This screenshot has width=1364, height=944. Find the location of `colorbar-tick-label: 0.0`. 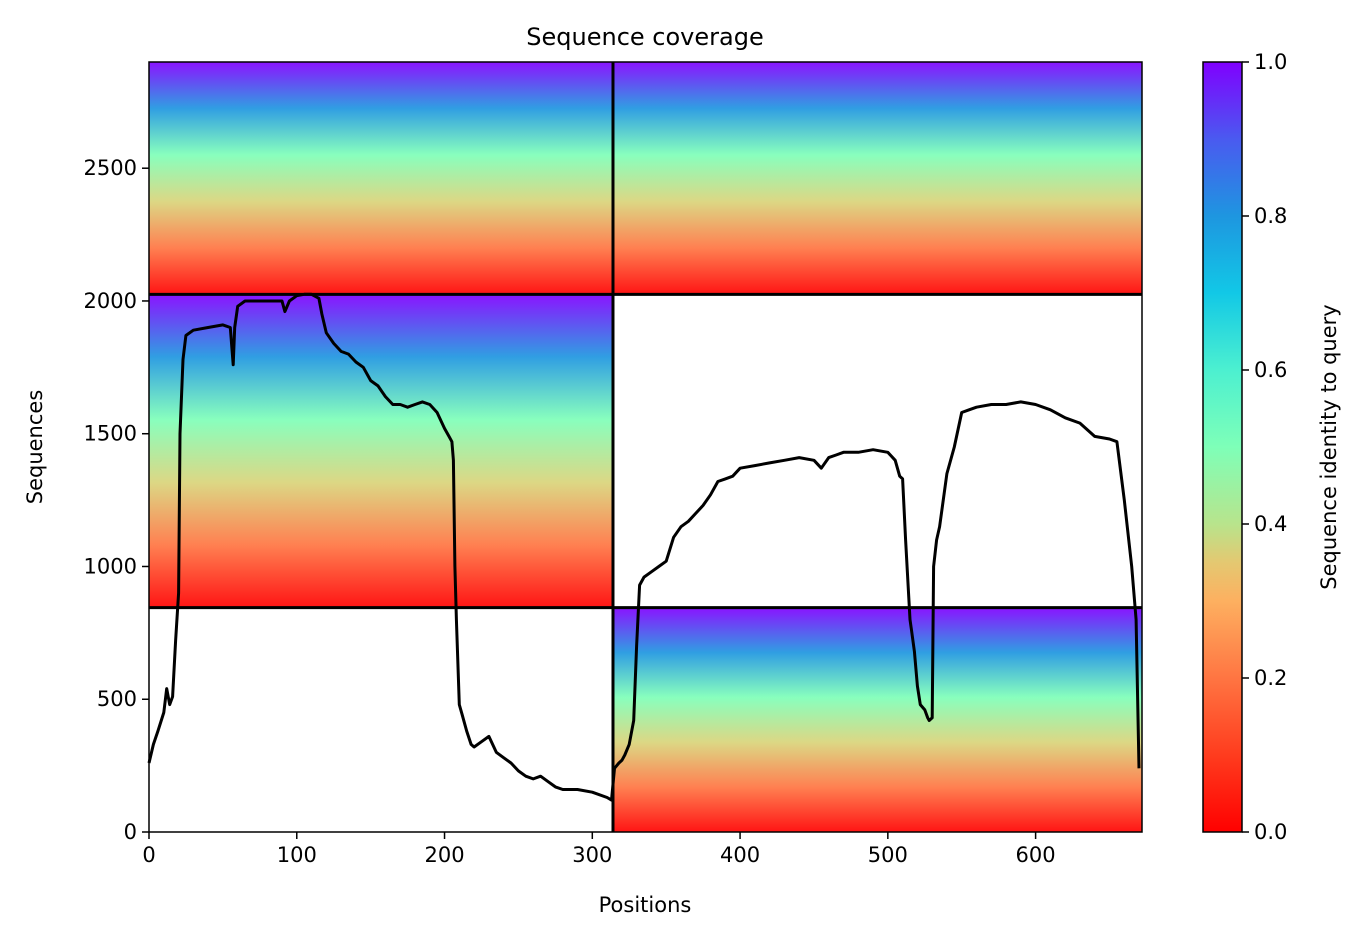

colorbar-tick-label: 0.0 is located at coordinates (1270, 832).